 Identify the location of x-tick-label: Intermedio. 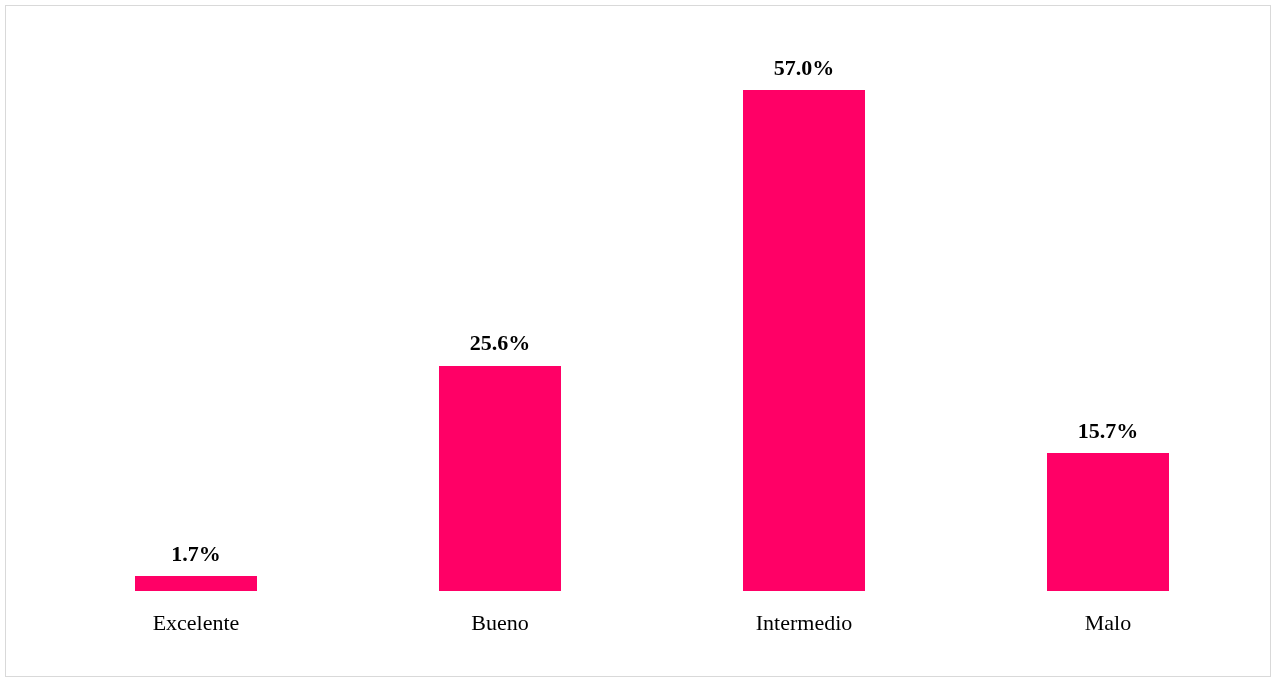
(804, 622).